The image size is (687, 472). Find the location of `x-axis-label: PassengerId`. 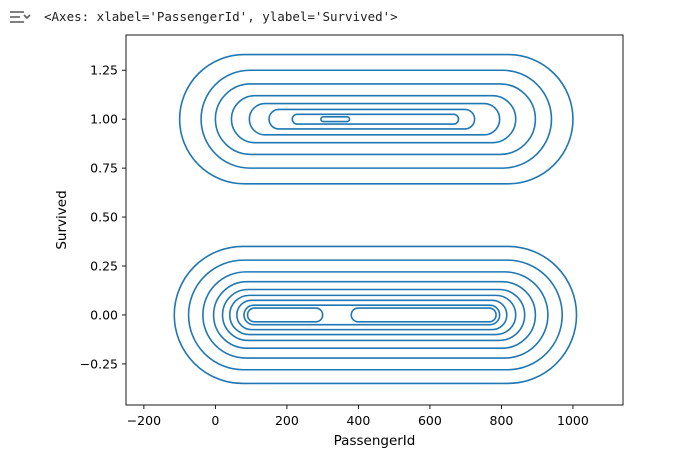

x-axis-label: PassengerId is located at coordinates (375, 441).